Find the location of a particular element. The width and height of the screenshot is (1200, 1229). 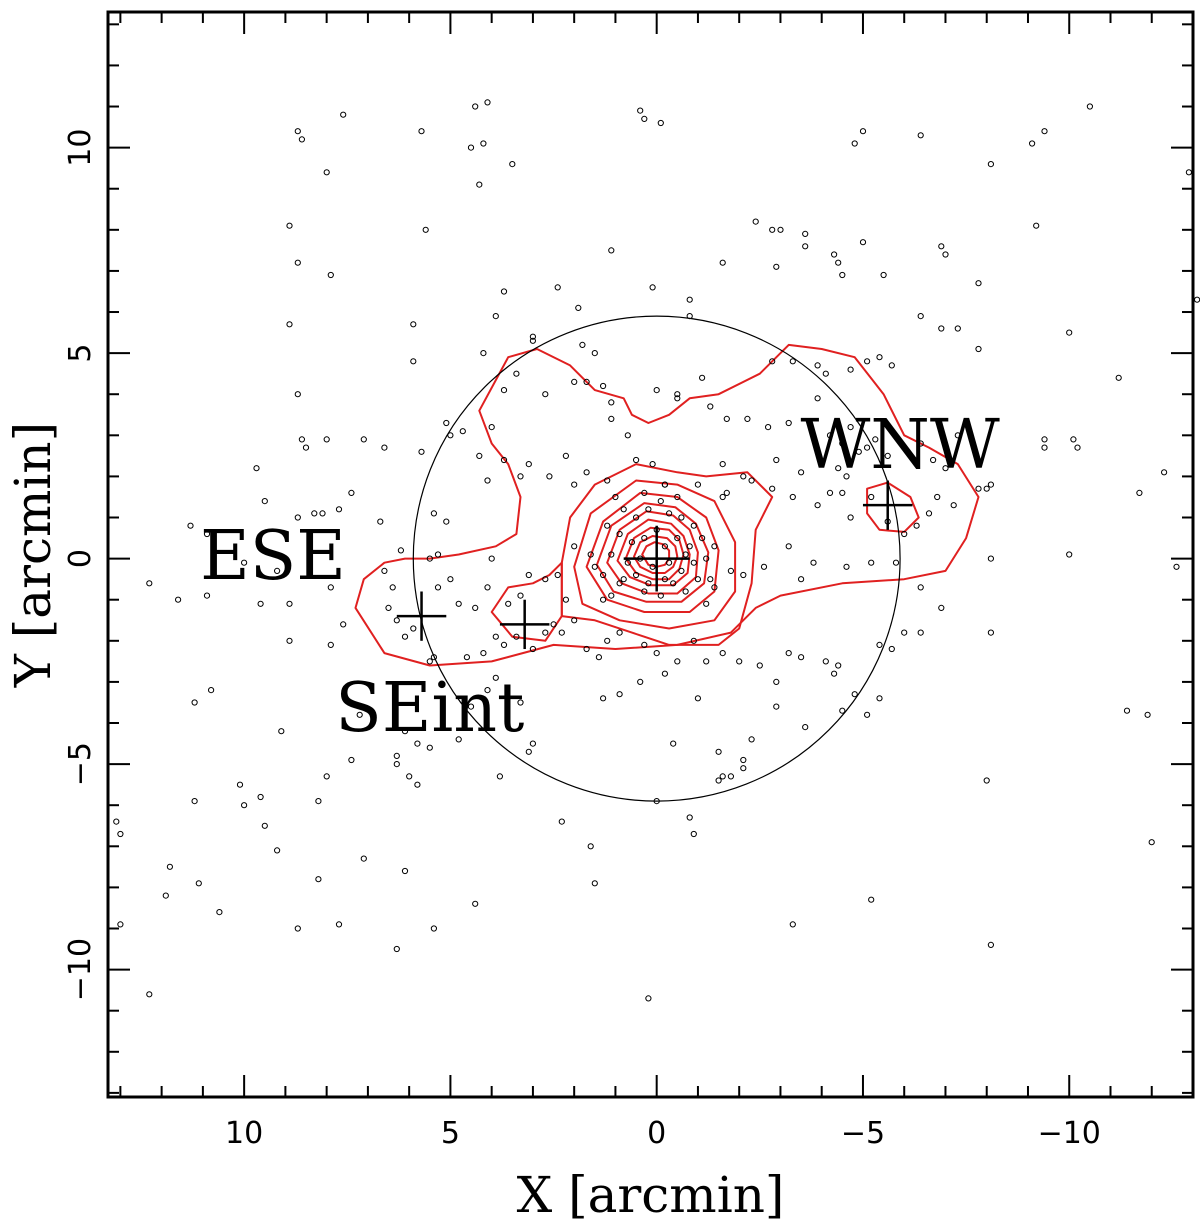

y-tick-label: −10 is located at coordinates (80, 969).